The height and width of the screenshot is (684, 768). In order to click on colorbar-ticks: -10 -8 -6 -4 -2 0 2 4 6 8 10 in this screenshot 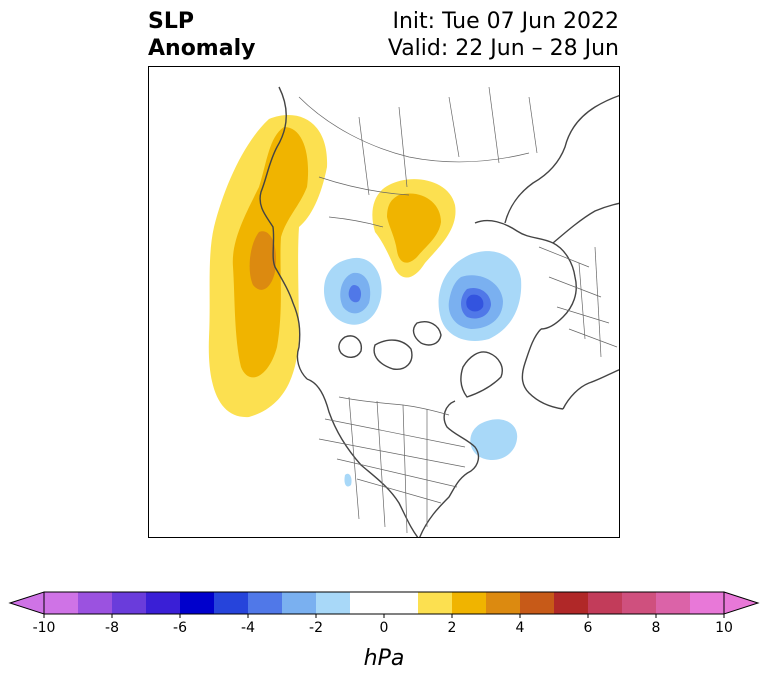, I will do `click(383, 625)`.